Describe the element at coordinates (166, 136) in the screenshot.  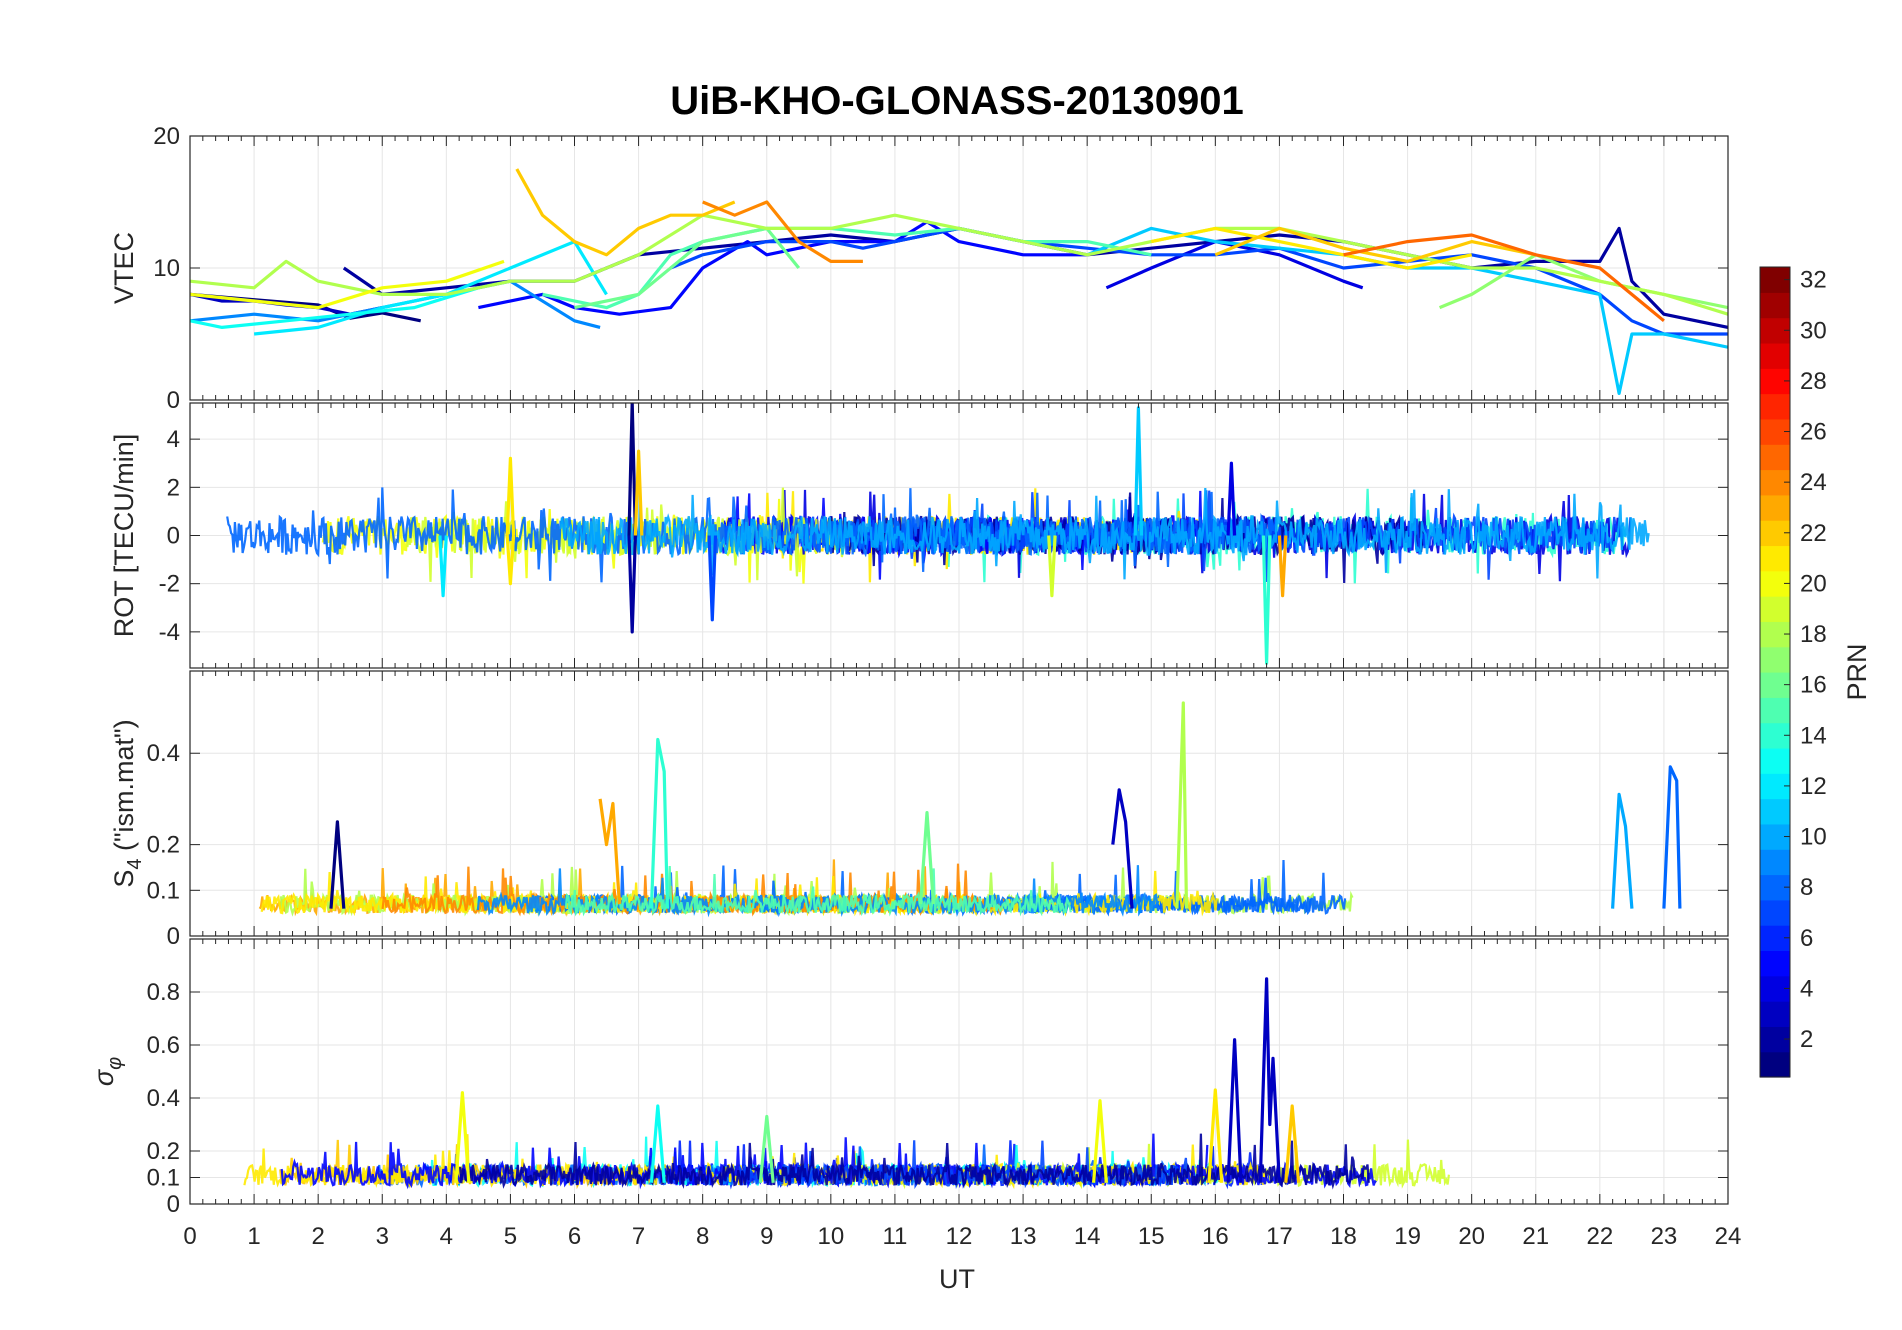
I see `y-tick-label: 20` at that location.